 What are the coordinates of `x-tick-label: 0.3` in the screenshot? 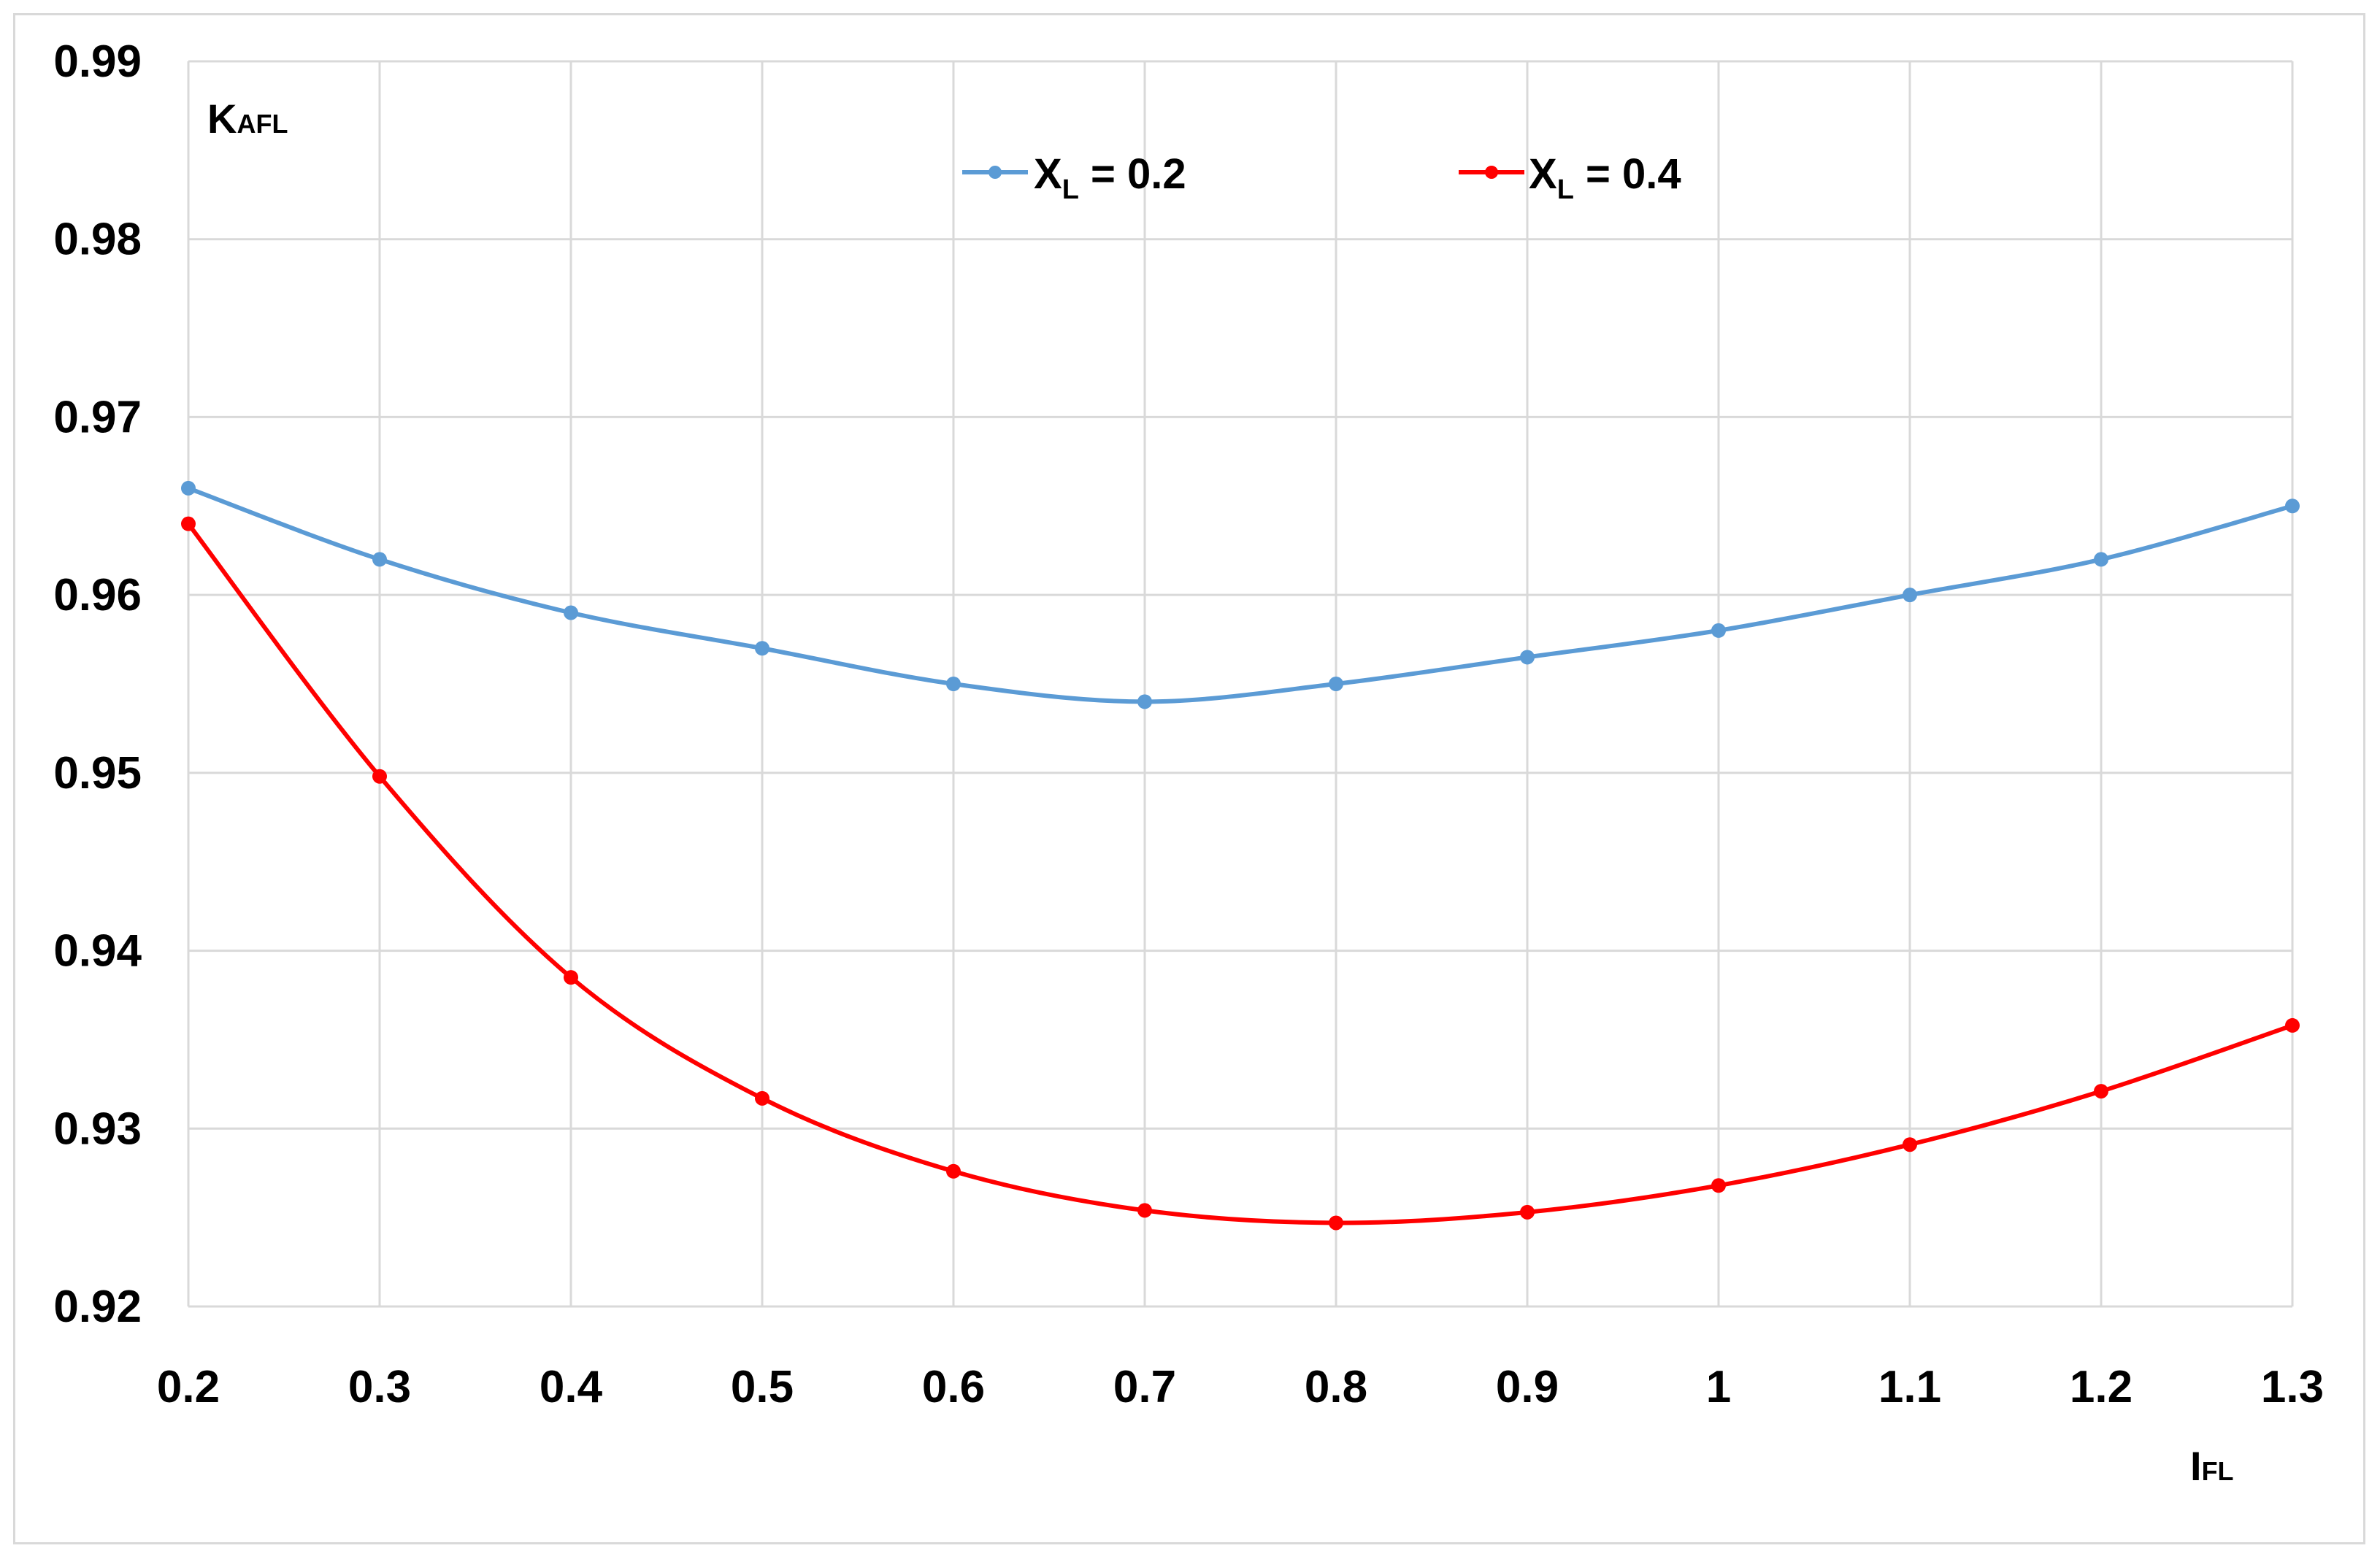 It's located at (379, 1387).